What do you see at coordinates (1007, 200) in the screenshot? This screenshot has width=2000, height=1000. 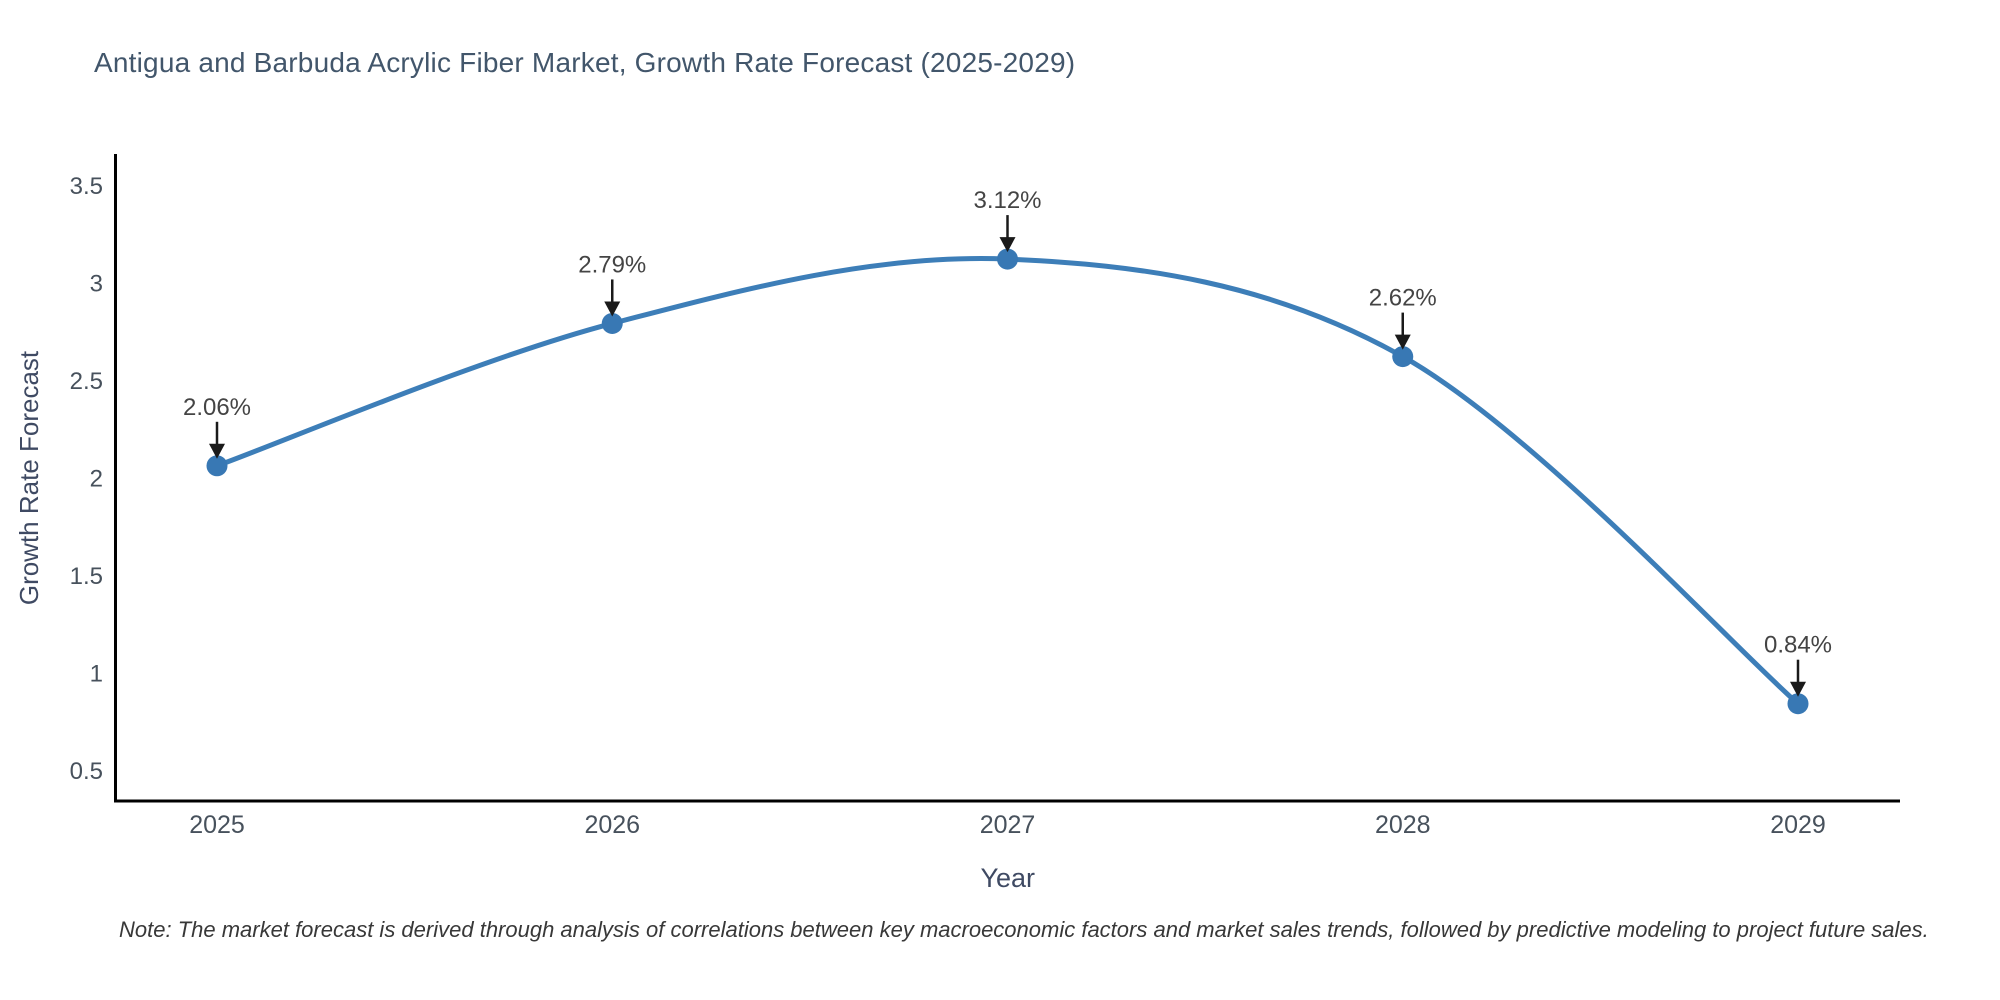 I see `point-value-label: 3.12%` at bounding box center [1007, 200].